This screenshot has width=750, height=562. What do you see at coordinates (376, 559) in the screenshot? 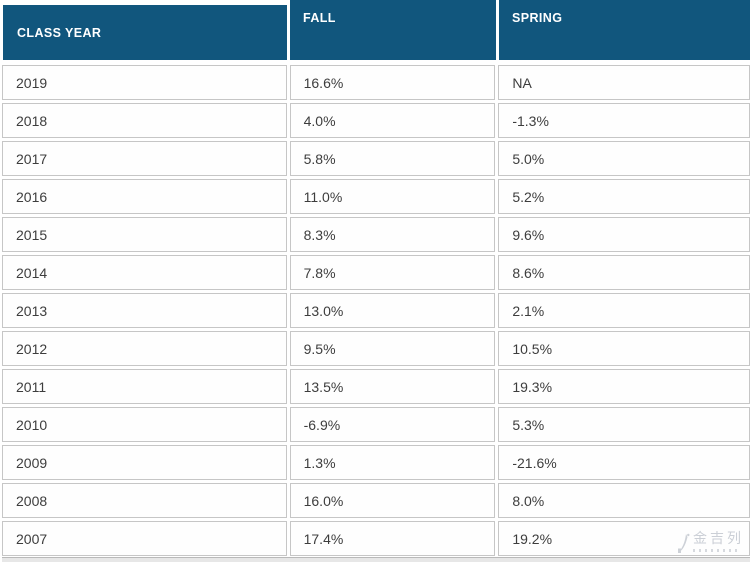
I see `cropped-next-row-edge` at bounding box center [376, 559].